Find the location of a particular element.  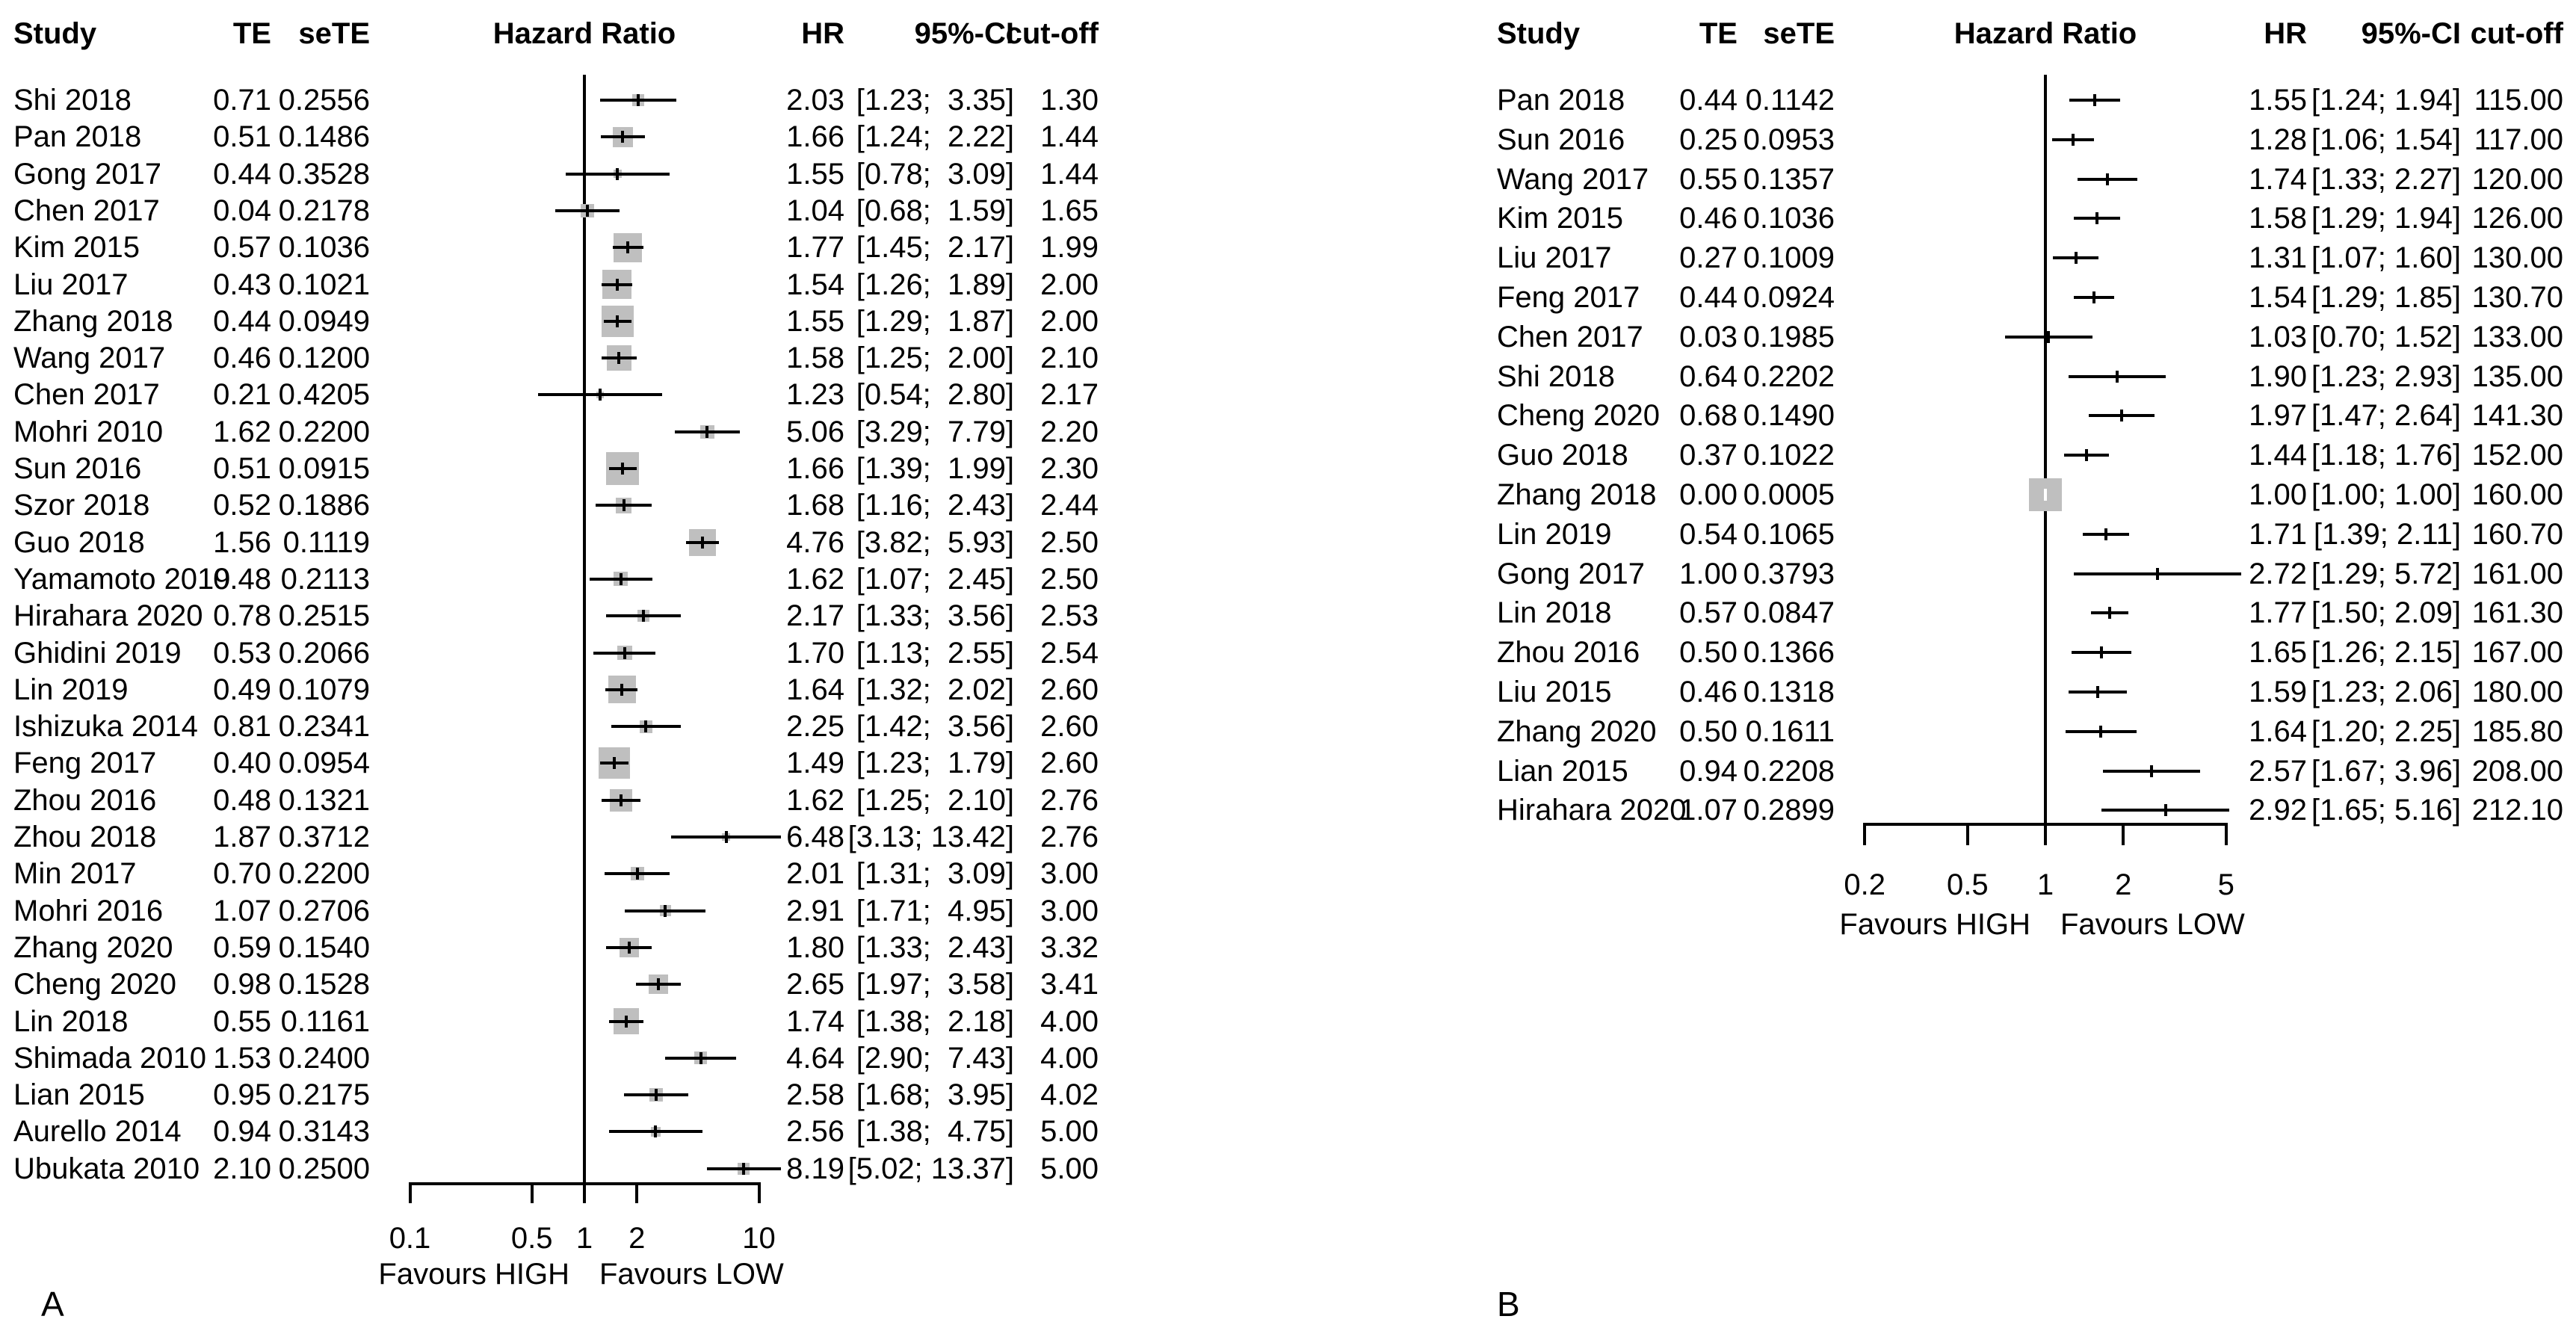

sete-value: 0.2066 is located at coordinates (324, 653).